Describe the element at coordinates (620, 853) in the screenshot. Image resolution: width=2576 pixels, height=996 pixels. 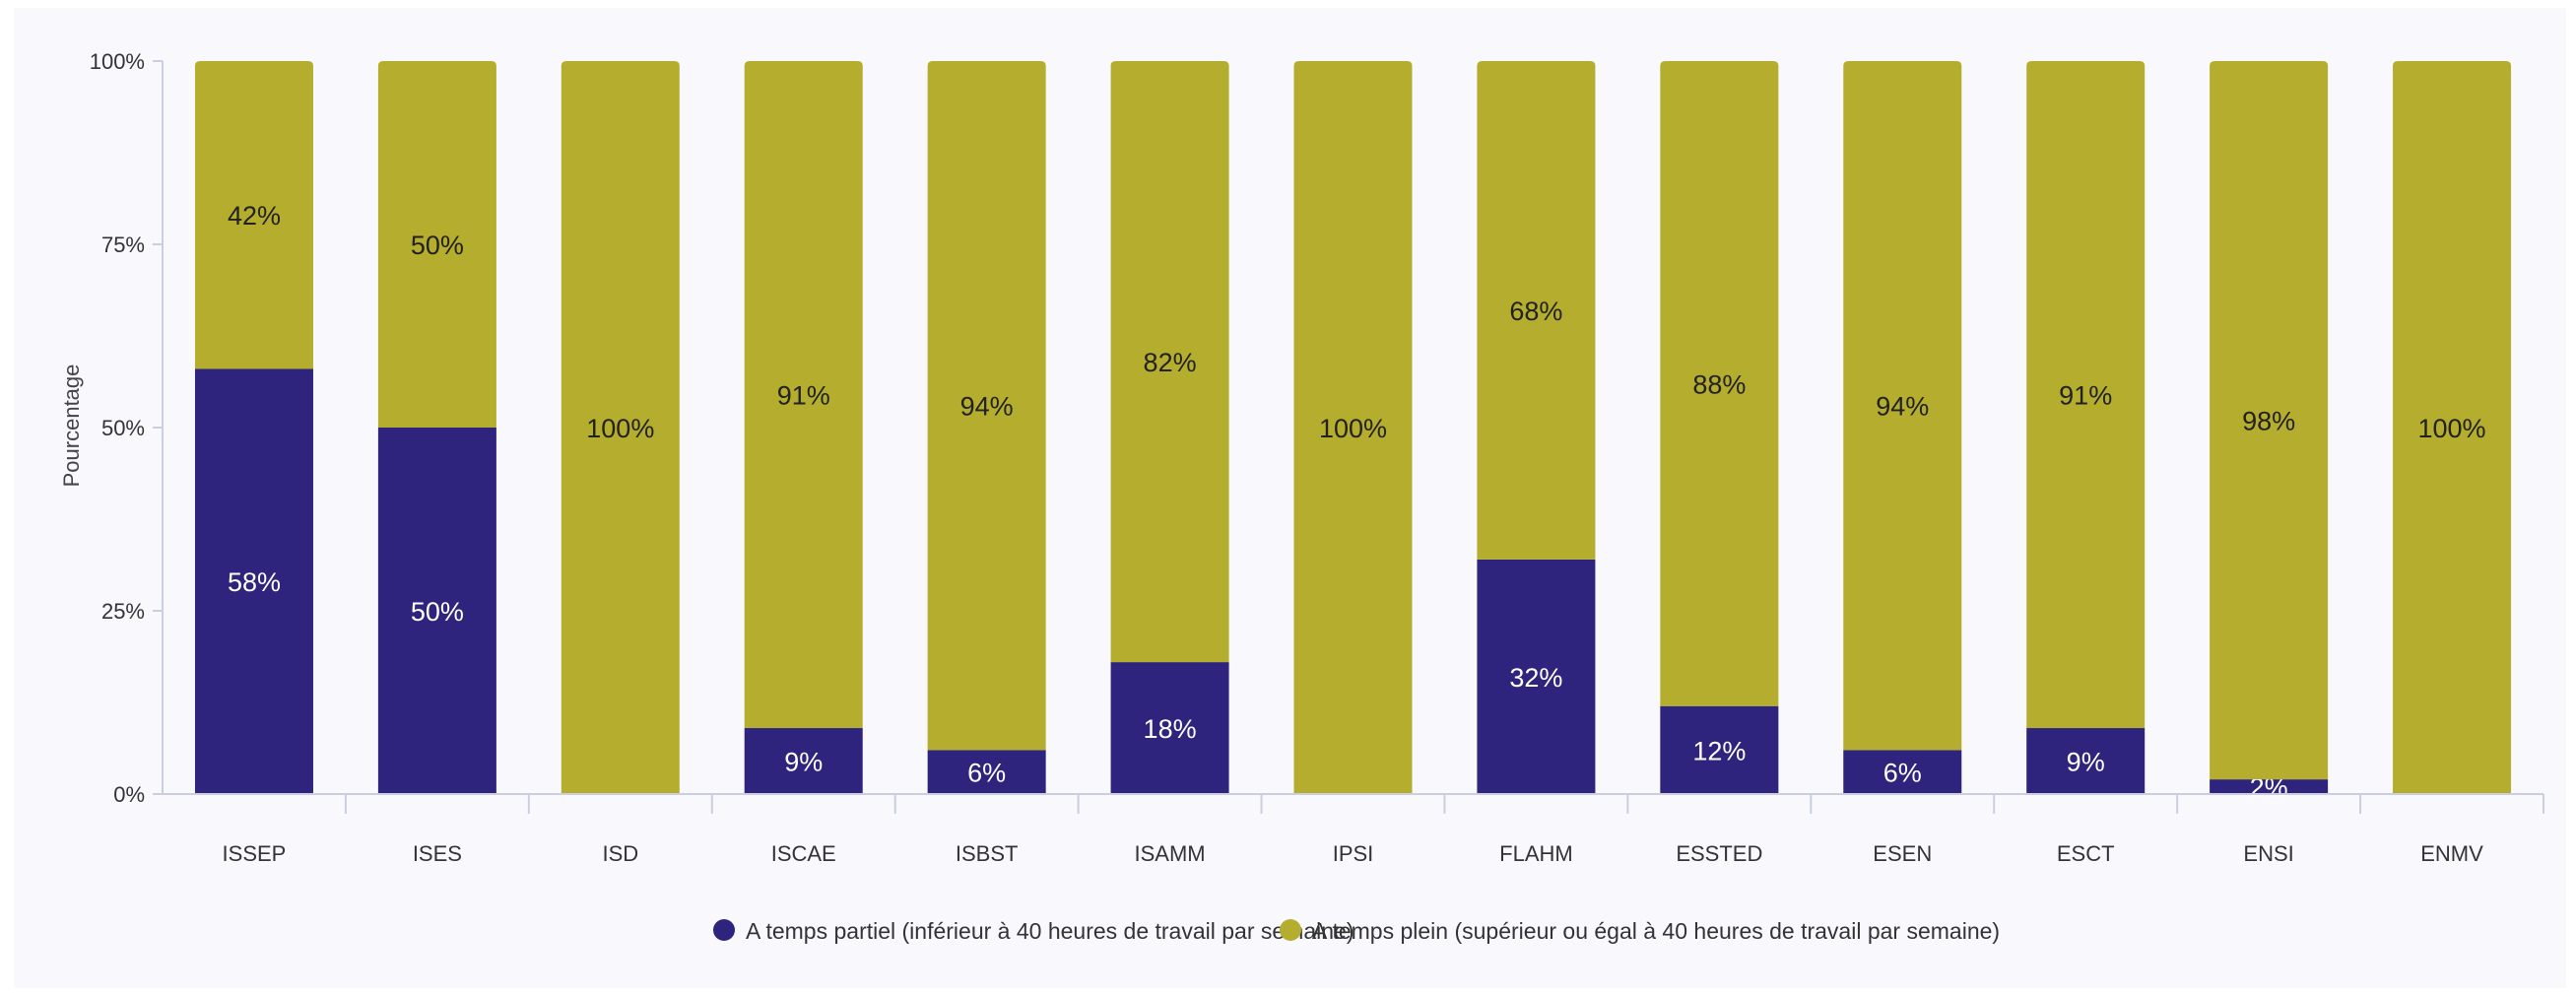
I see `x-tick-label: ISD` at that location.